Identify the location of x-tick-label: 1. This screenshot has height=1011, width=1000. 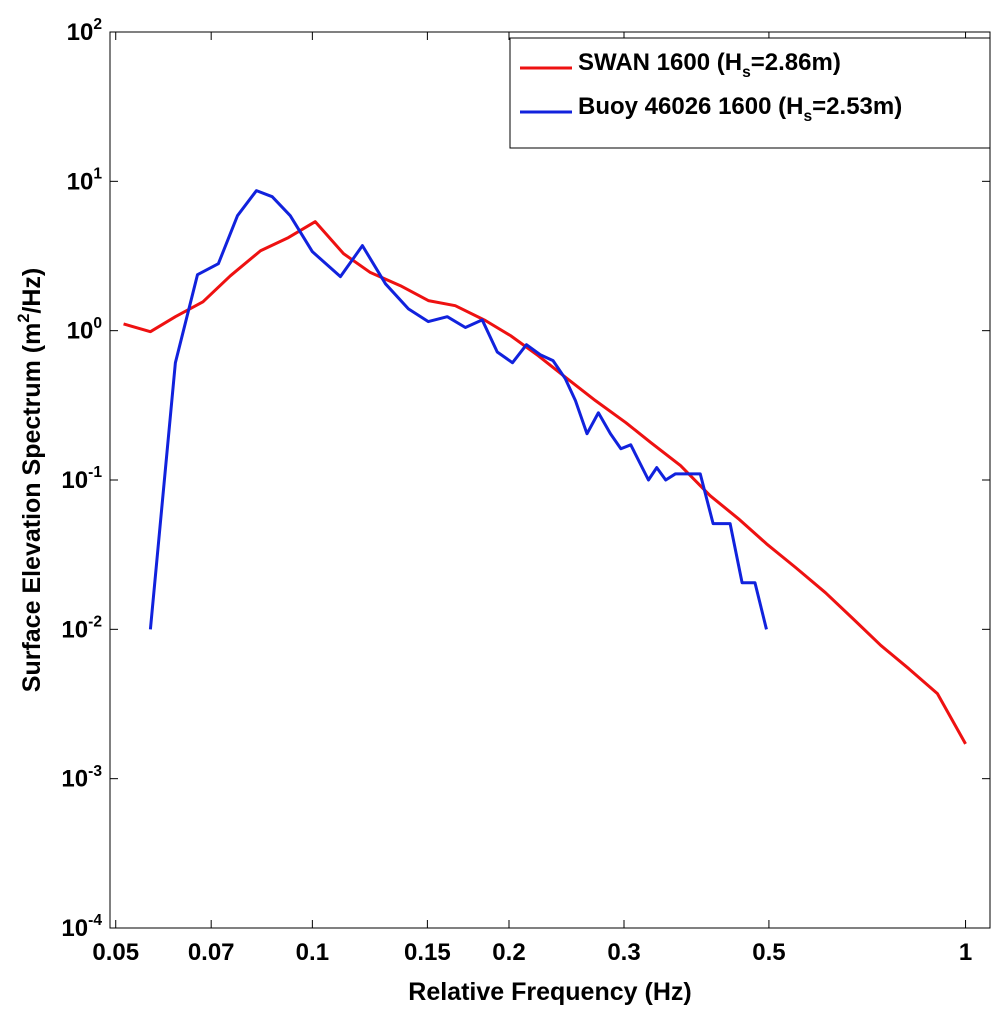
(965, 952).